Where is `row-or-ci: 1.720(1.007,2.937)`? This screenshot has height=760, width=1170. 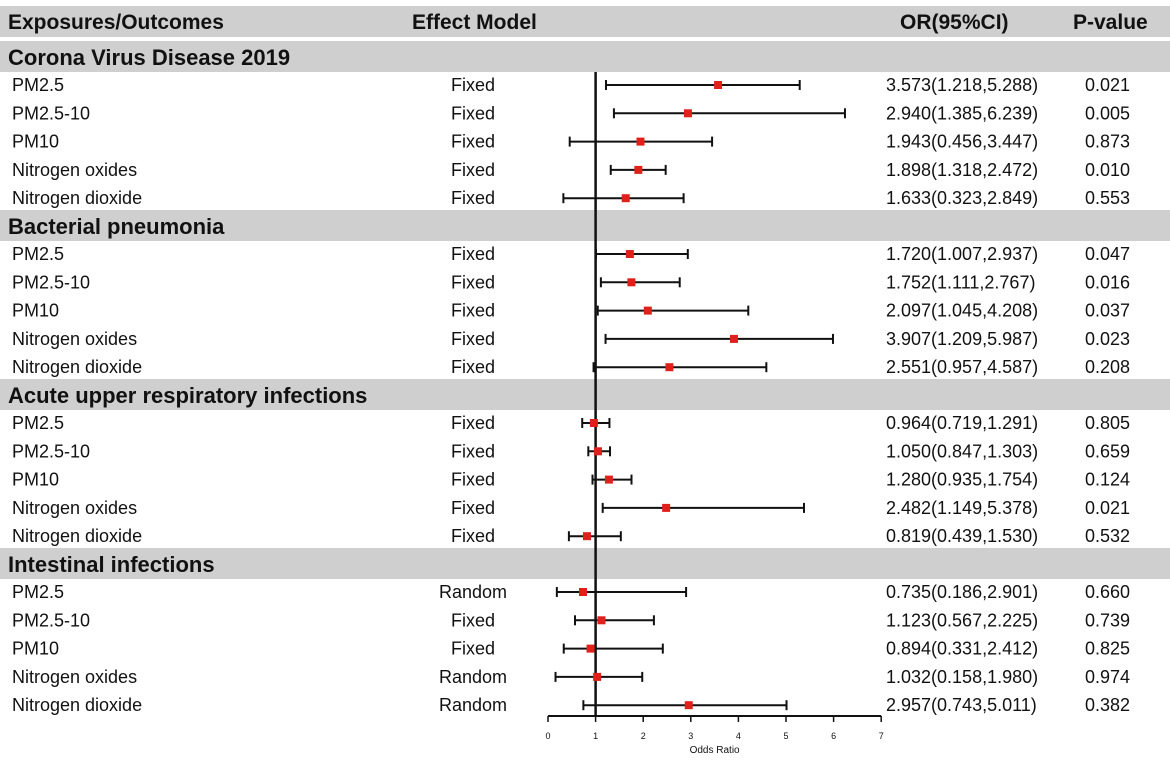 row-or-ci: 1.720(1.007,2.937) is located at coordinates (962, 254).